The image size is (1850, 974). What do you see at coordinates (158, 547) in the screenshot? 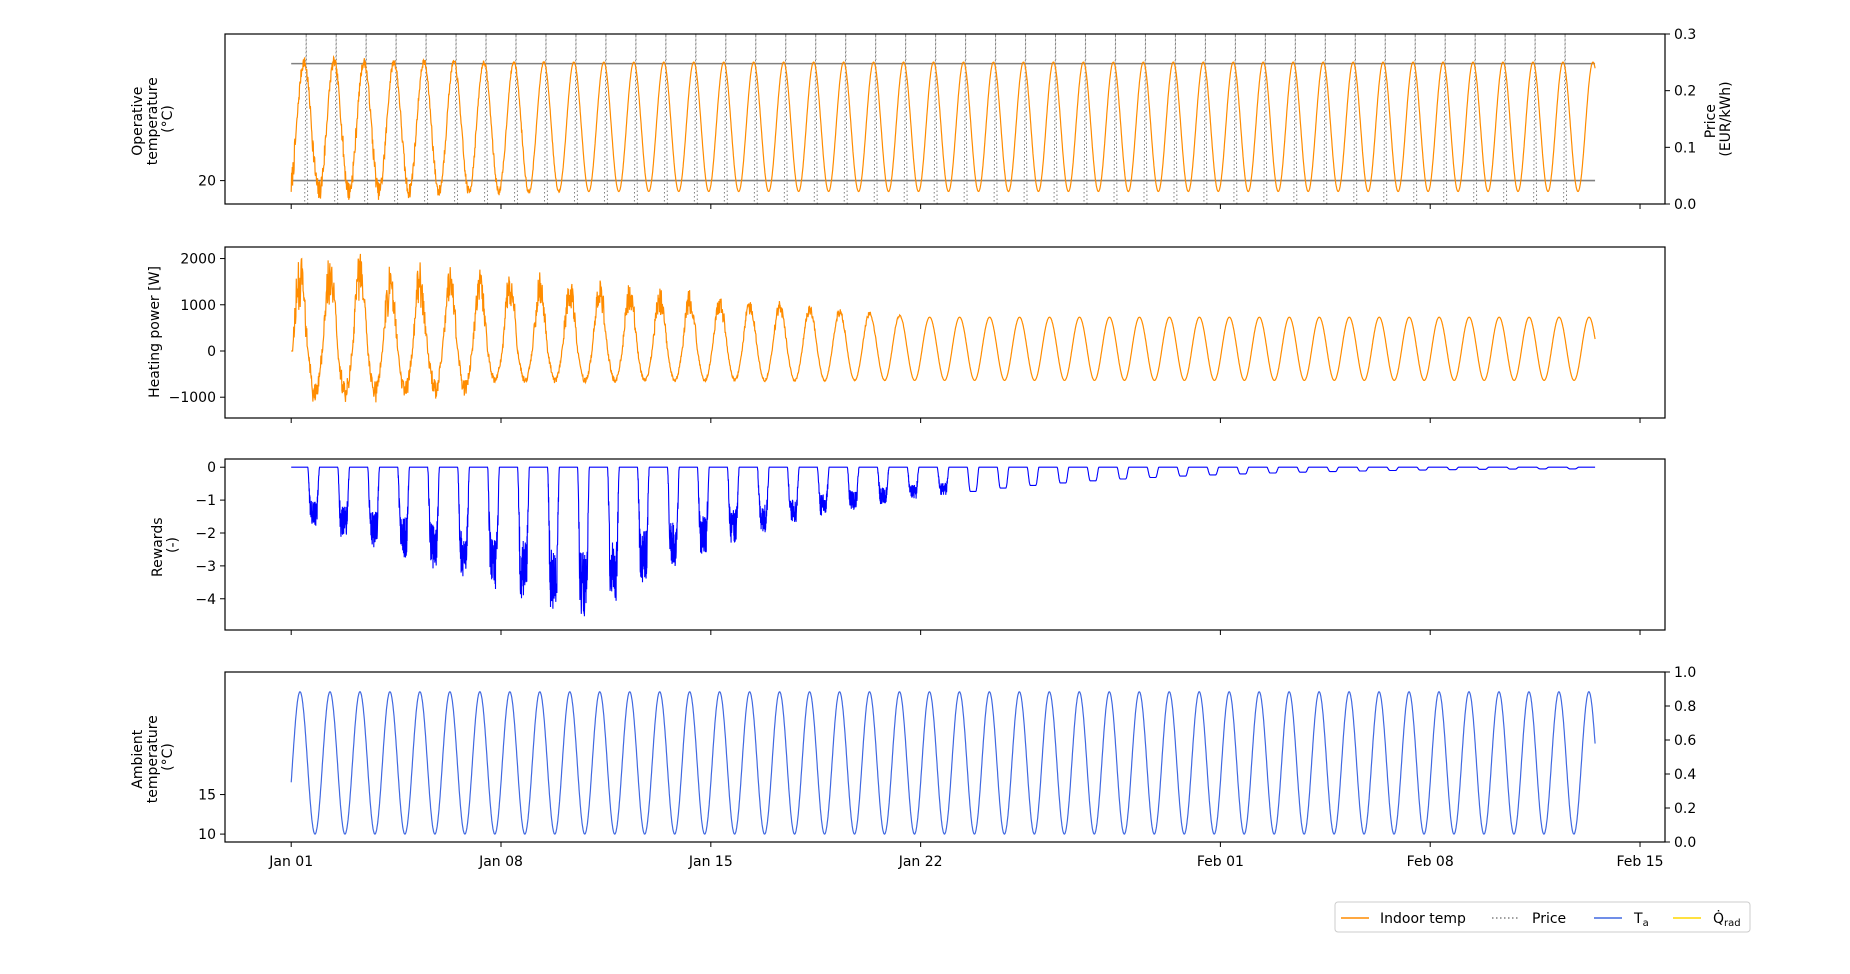
I see `rewards-ylabel-line-1: Rewards` at bounding box center [158, 547].